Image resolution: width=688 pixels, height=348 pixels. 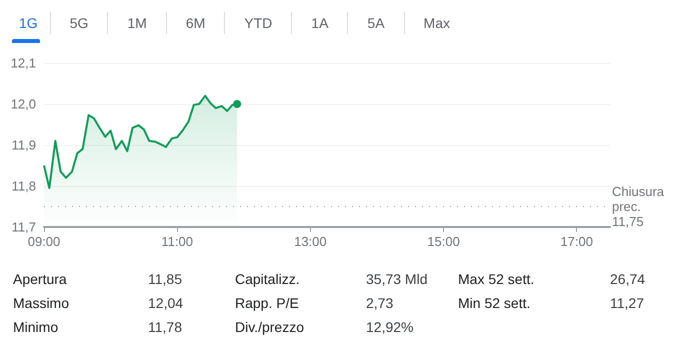 What do you see at coordinates (165, 279) in the screenshot?
I see `text: 11,85` at bounding box center [165, 279].